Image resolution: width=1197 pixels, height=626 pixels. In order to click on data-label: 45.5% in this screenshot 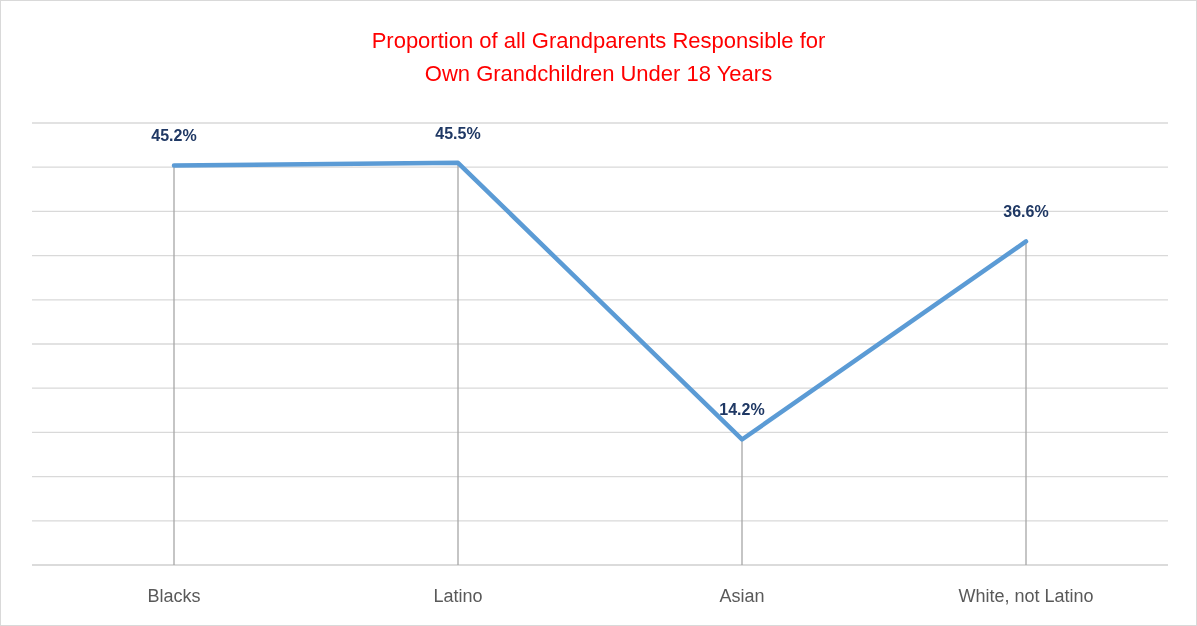, I will do `click(458, 133)`.